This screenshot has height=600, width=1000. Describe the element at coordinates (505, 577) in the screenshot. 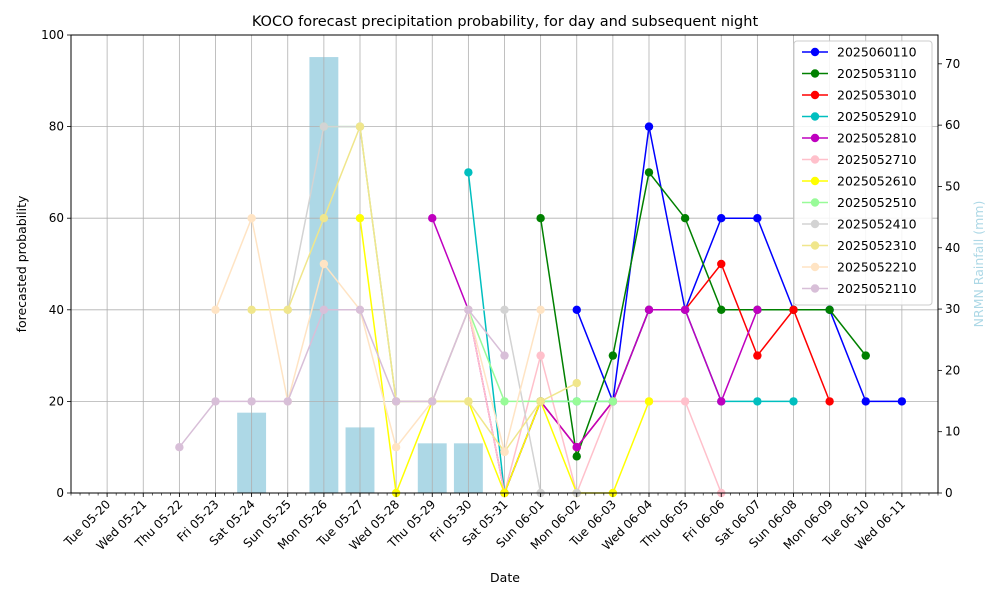

I see `x-axis-label: Date` at that location.